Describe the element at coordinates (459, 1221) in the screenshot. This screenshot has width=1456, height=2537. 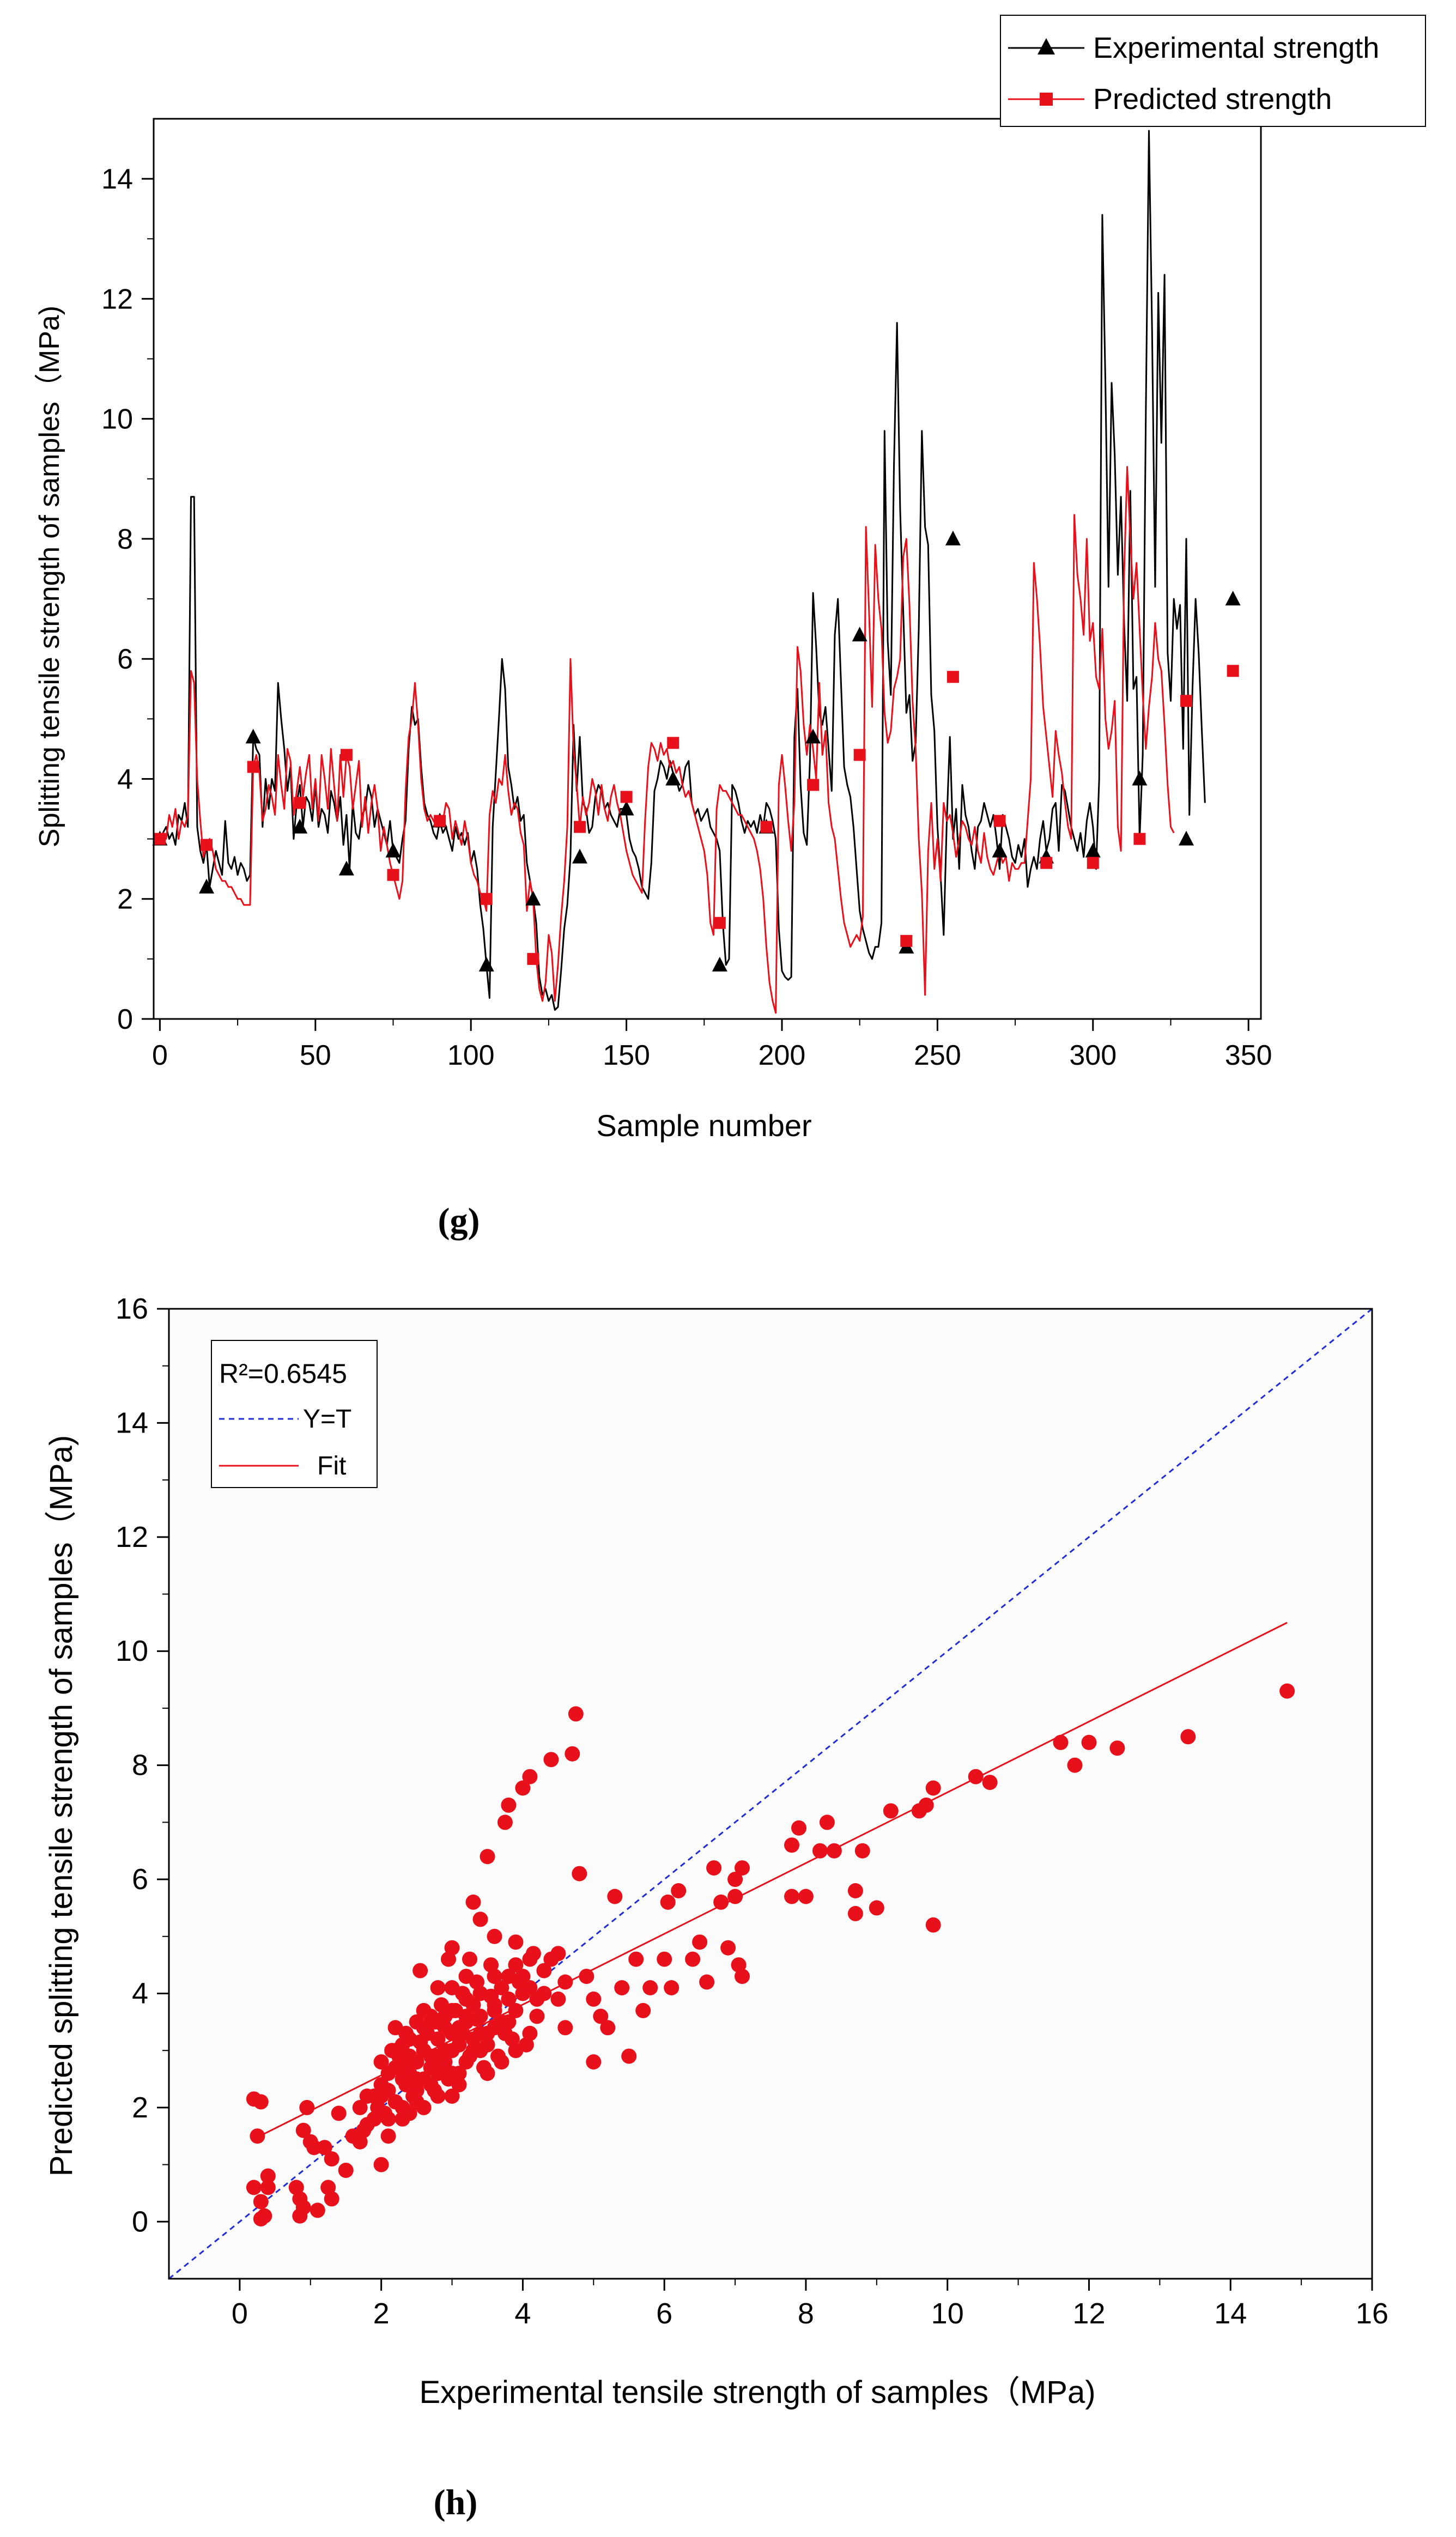
I see `panel-label-g: (g)` at that location.